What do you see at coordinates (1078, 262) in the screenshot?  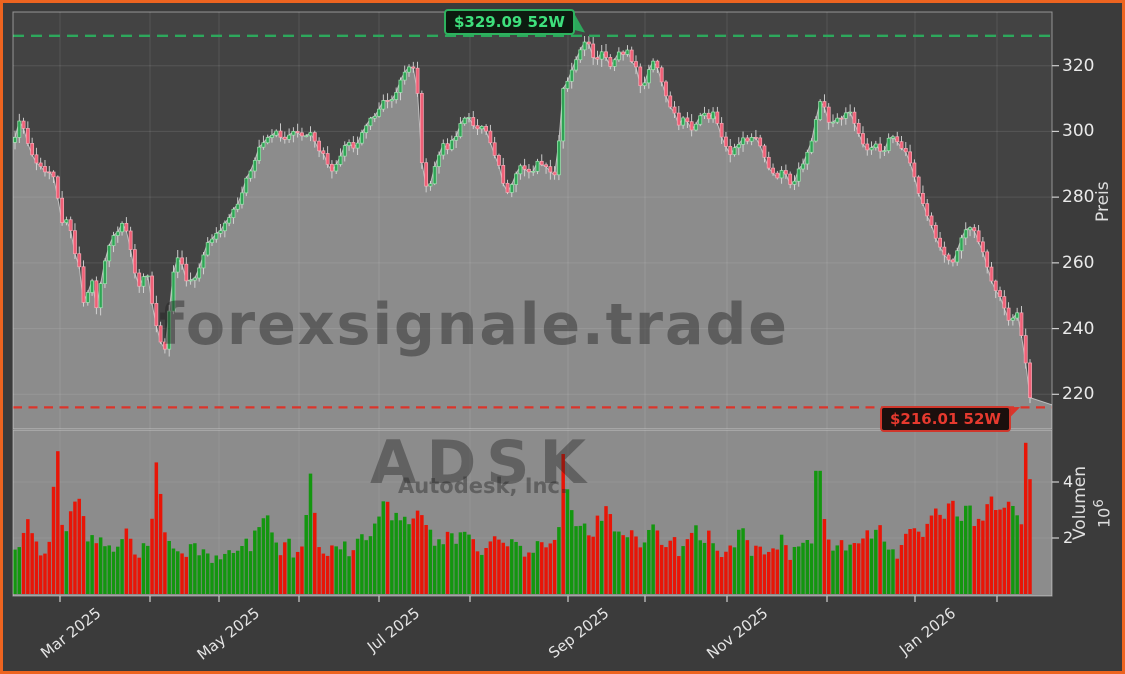 I see `price-tick-label: 260` at bounding box center [1078, 262].